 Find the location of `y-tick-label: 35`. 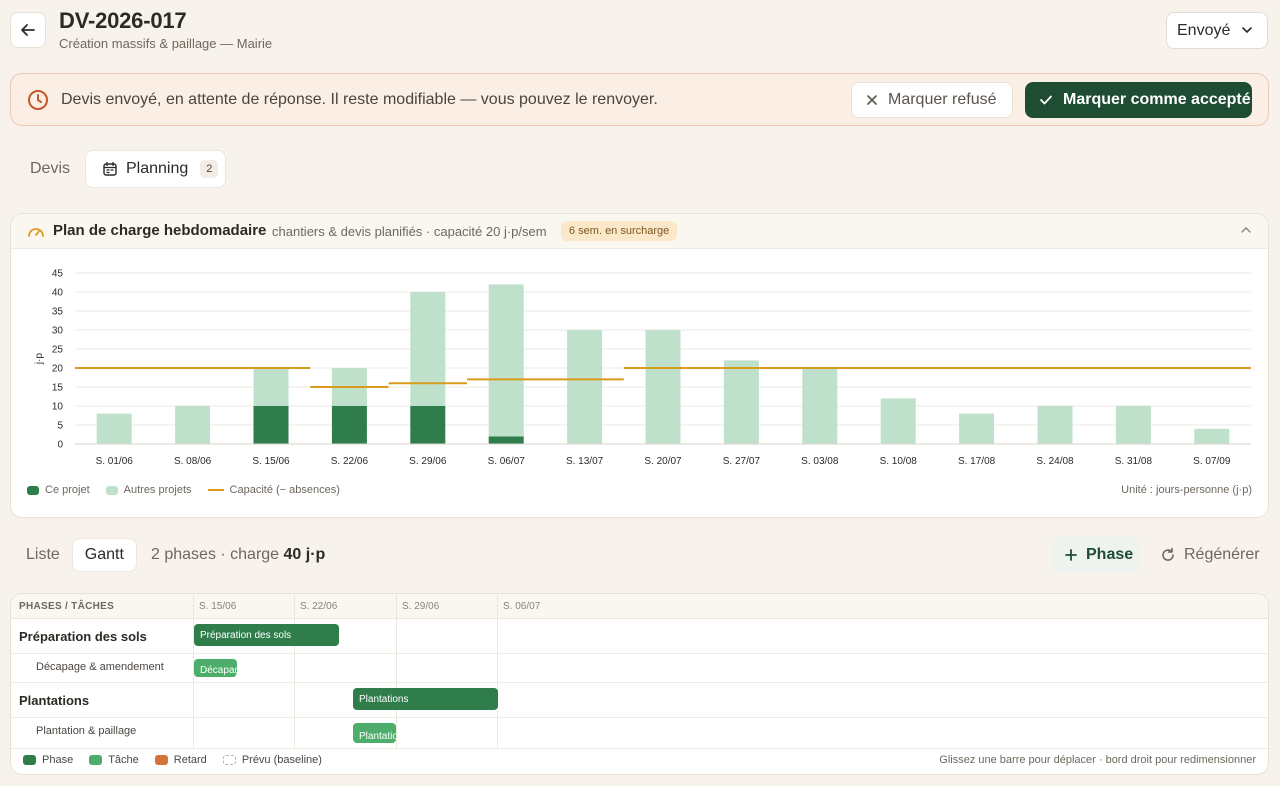

y-tick-label: 35 is located at coordinates (58, 312).